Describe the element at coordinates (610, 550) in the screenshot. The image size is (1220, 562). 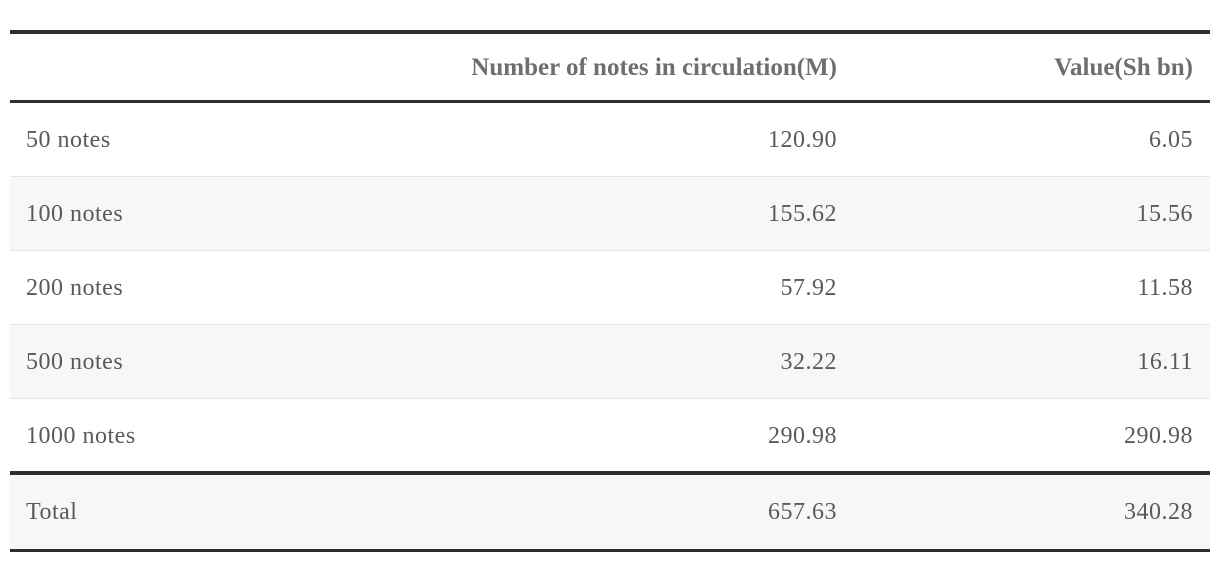
I see `bottom-rule` at that location.